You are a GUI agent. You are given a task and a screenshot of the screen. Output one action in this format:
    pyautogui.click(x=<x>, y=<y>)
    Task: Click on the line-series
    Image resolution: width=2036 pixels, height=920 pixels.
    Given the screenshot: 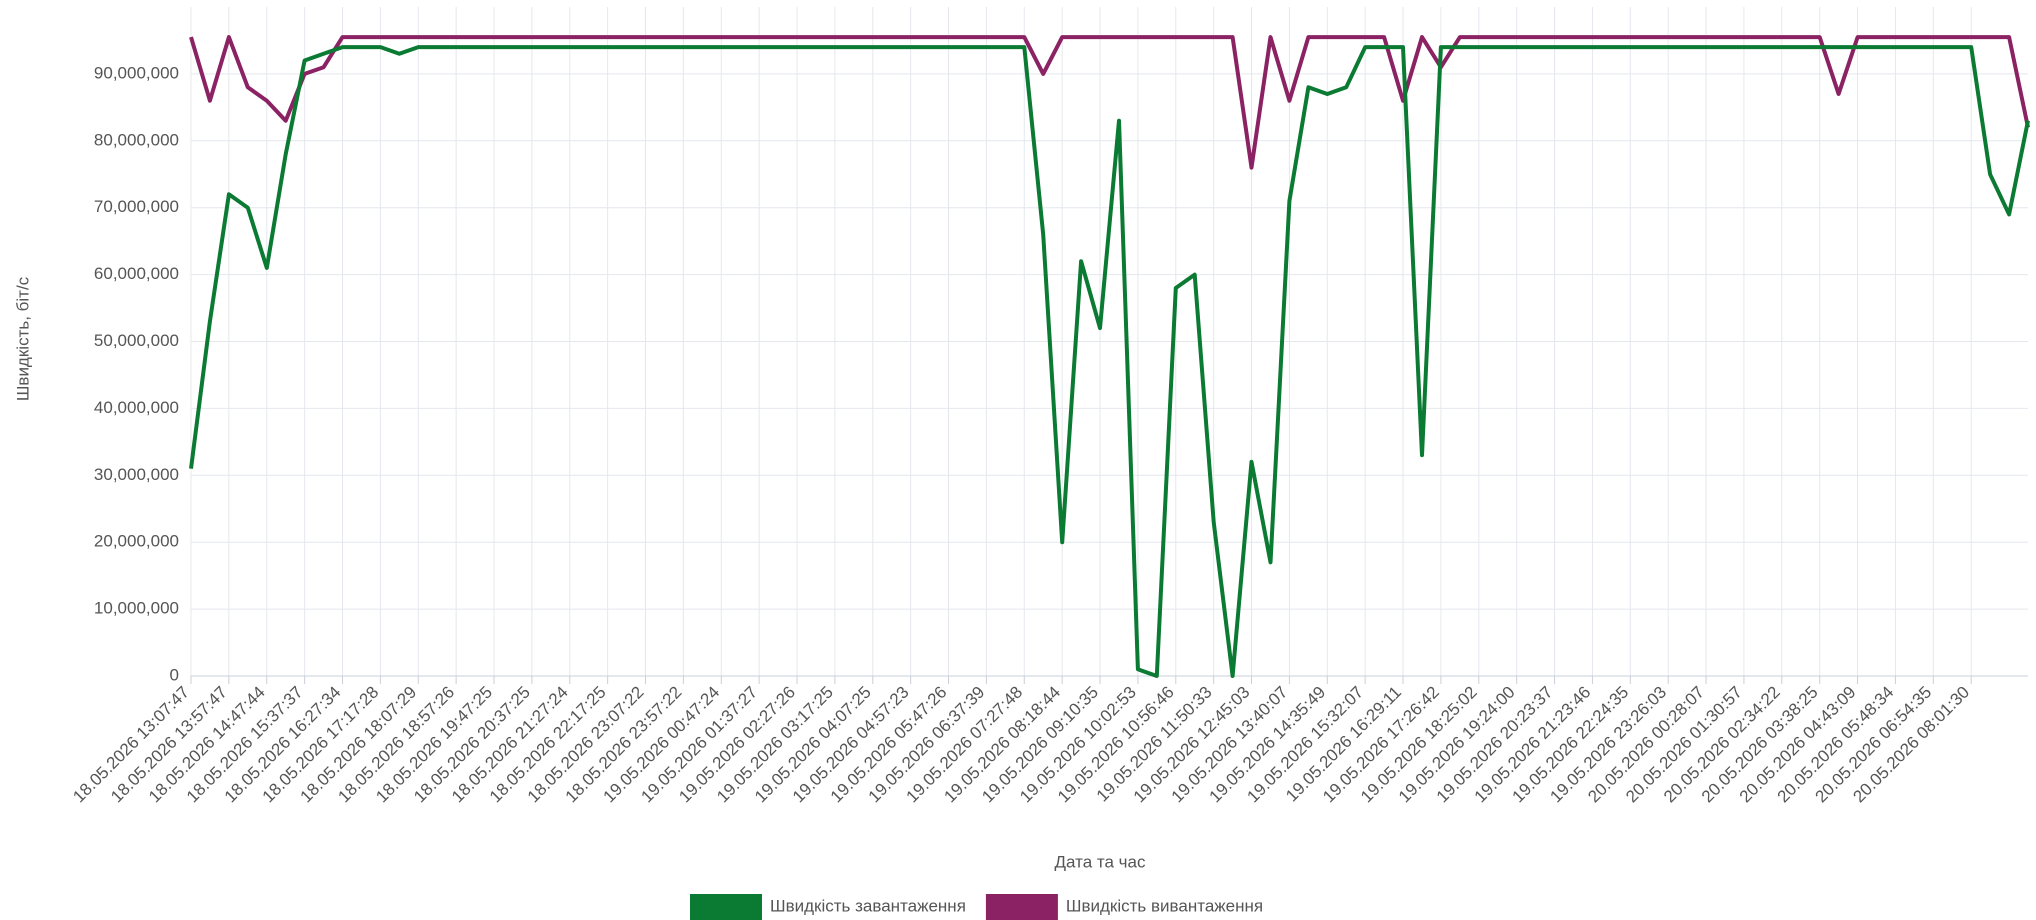 What is the action you would take?
    pyautogui.click(x=1109, y=102)
    